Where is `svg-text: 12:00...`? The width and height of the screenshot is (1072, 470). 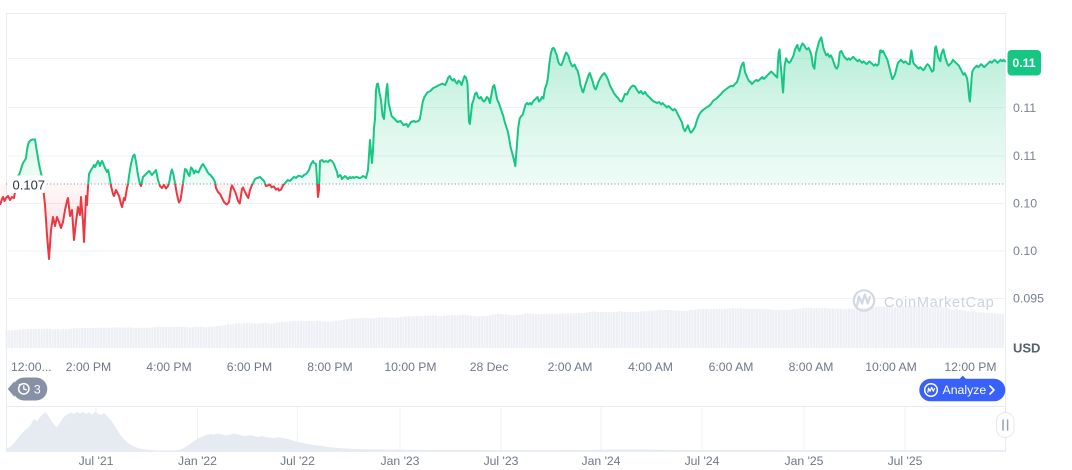 svg-text: 12:00... is located at coordinates (31, 367).